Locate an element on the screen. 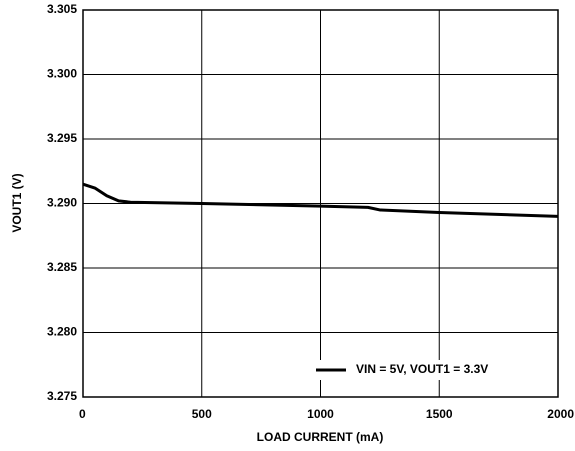  y-tick-label: 3.285 is located at coordinates (62, 267).